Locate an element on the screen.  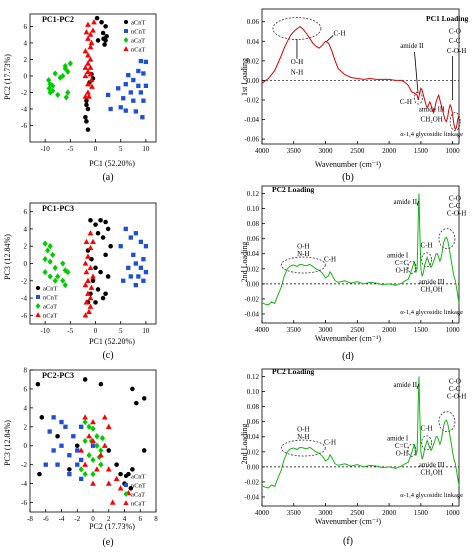
spectrum-line is located at coordinates (360, 432).